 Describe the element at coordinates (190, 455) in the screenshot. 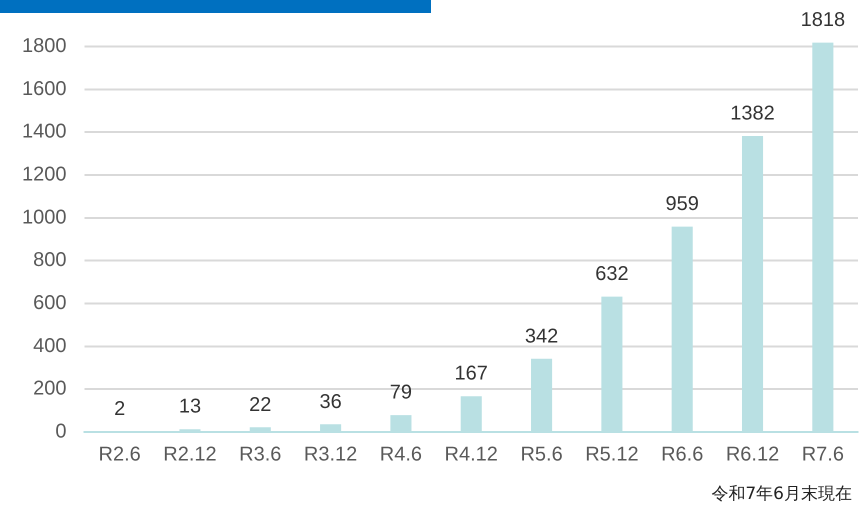

I see `x-tick-label: R2.12` at that location.